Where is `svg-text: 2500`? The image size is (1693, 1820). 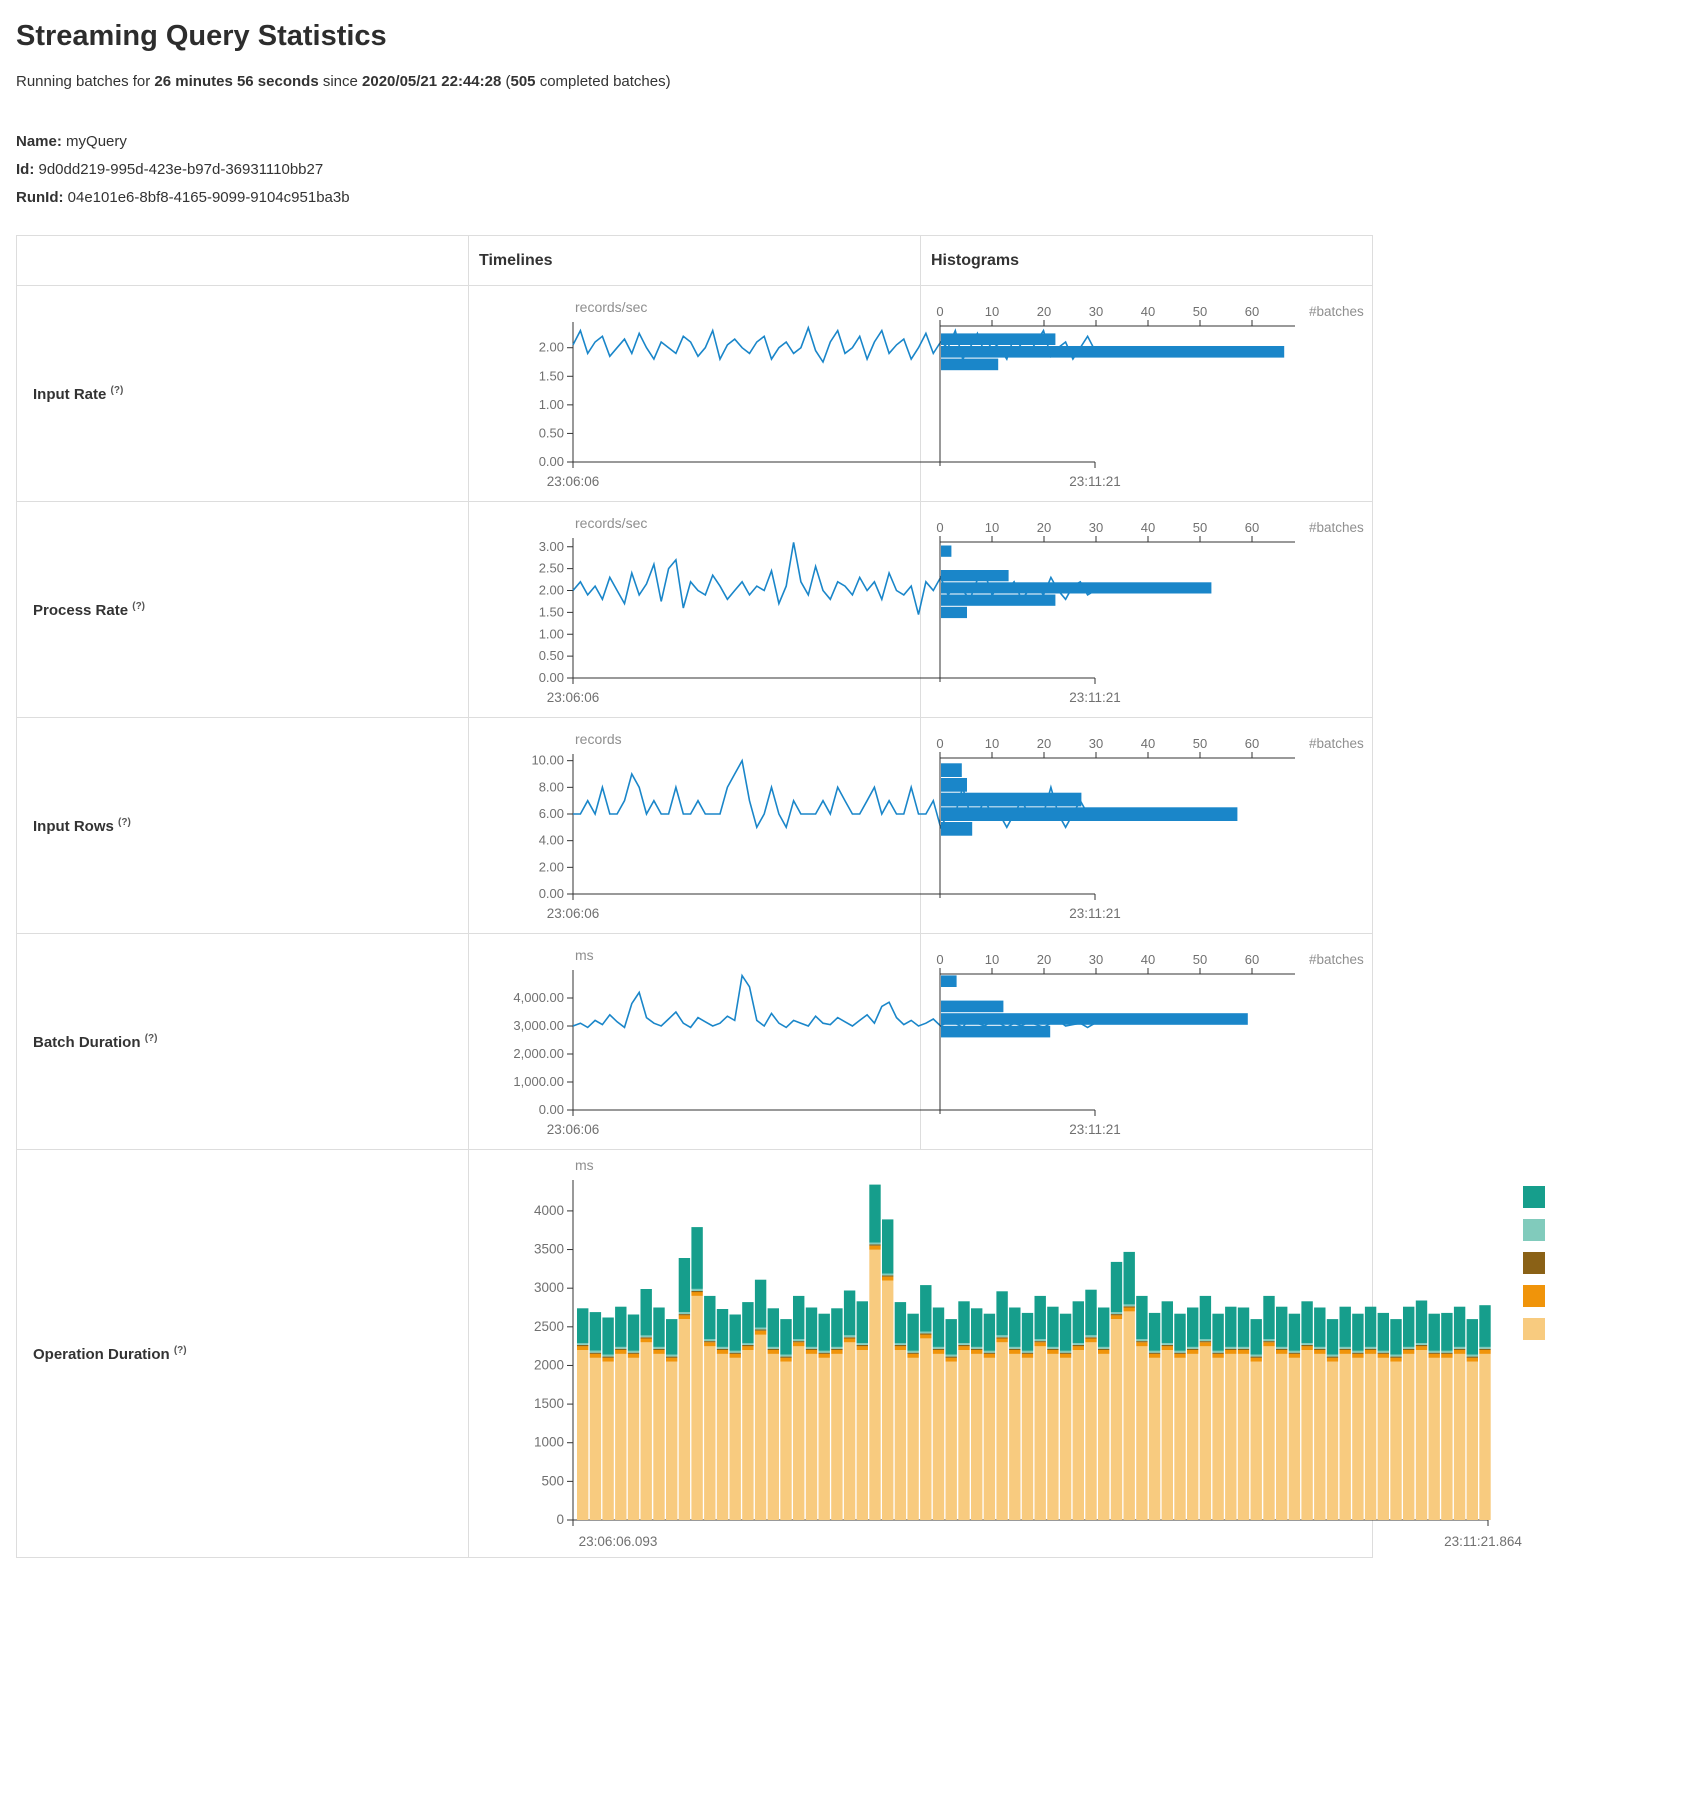 svg-text: 2500 is located at coordinates (549, 1326).